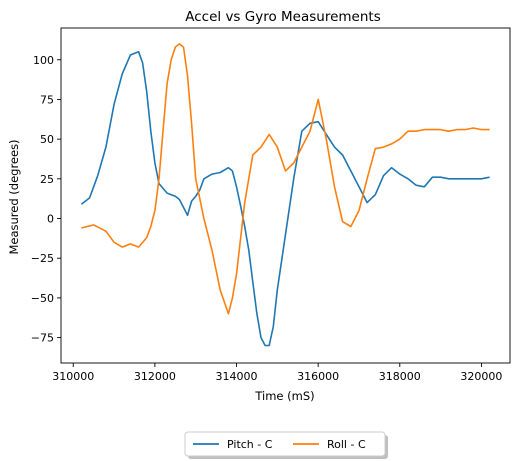 The image size is (516, 461). I want to click on y-tick-label: 25, so click(47, 179).